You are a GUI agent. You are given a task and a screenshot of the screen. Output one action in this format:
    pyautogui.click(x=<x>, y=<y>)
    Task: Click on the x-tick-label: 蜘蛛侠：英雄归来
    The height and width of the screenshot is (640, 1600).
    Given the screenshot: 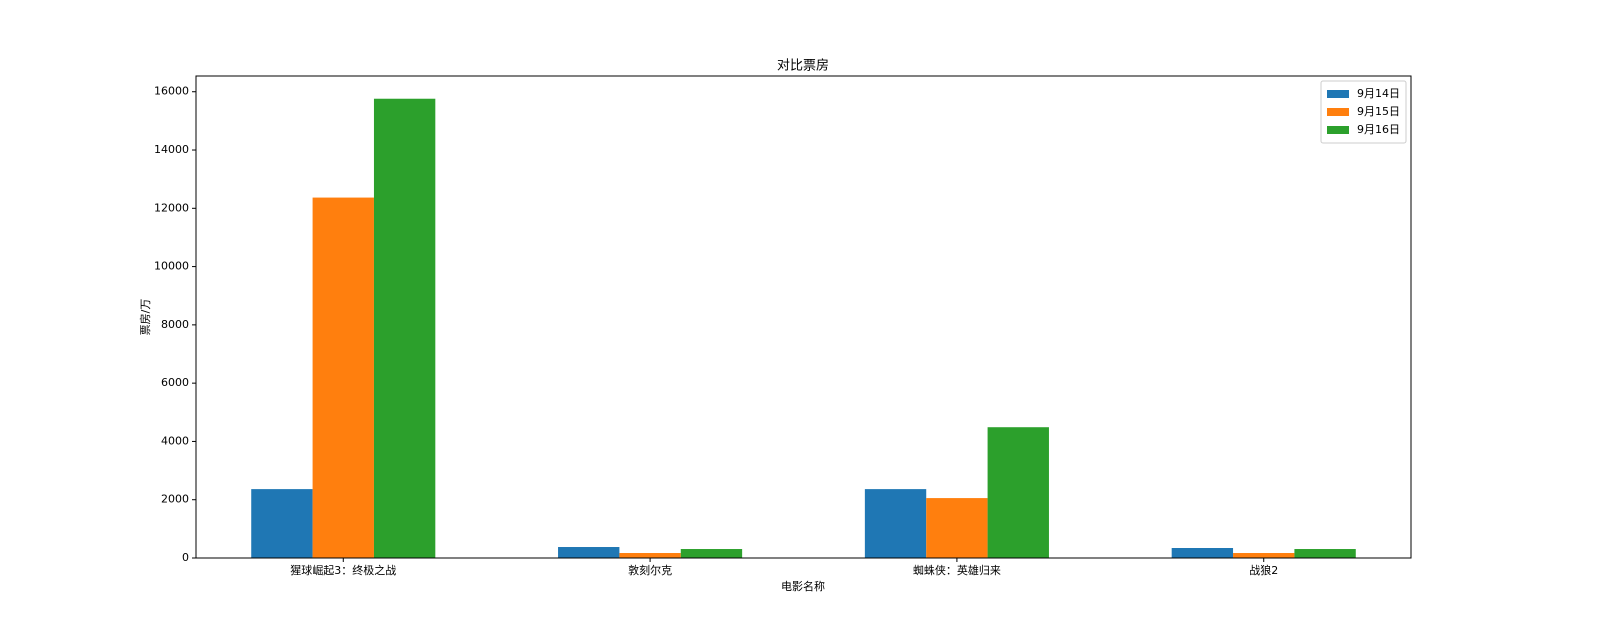 What is the action you would take?
    pyautogui.click(x=957, y=570)
    